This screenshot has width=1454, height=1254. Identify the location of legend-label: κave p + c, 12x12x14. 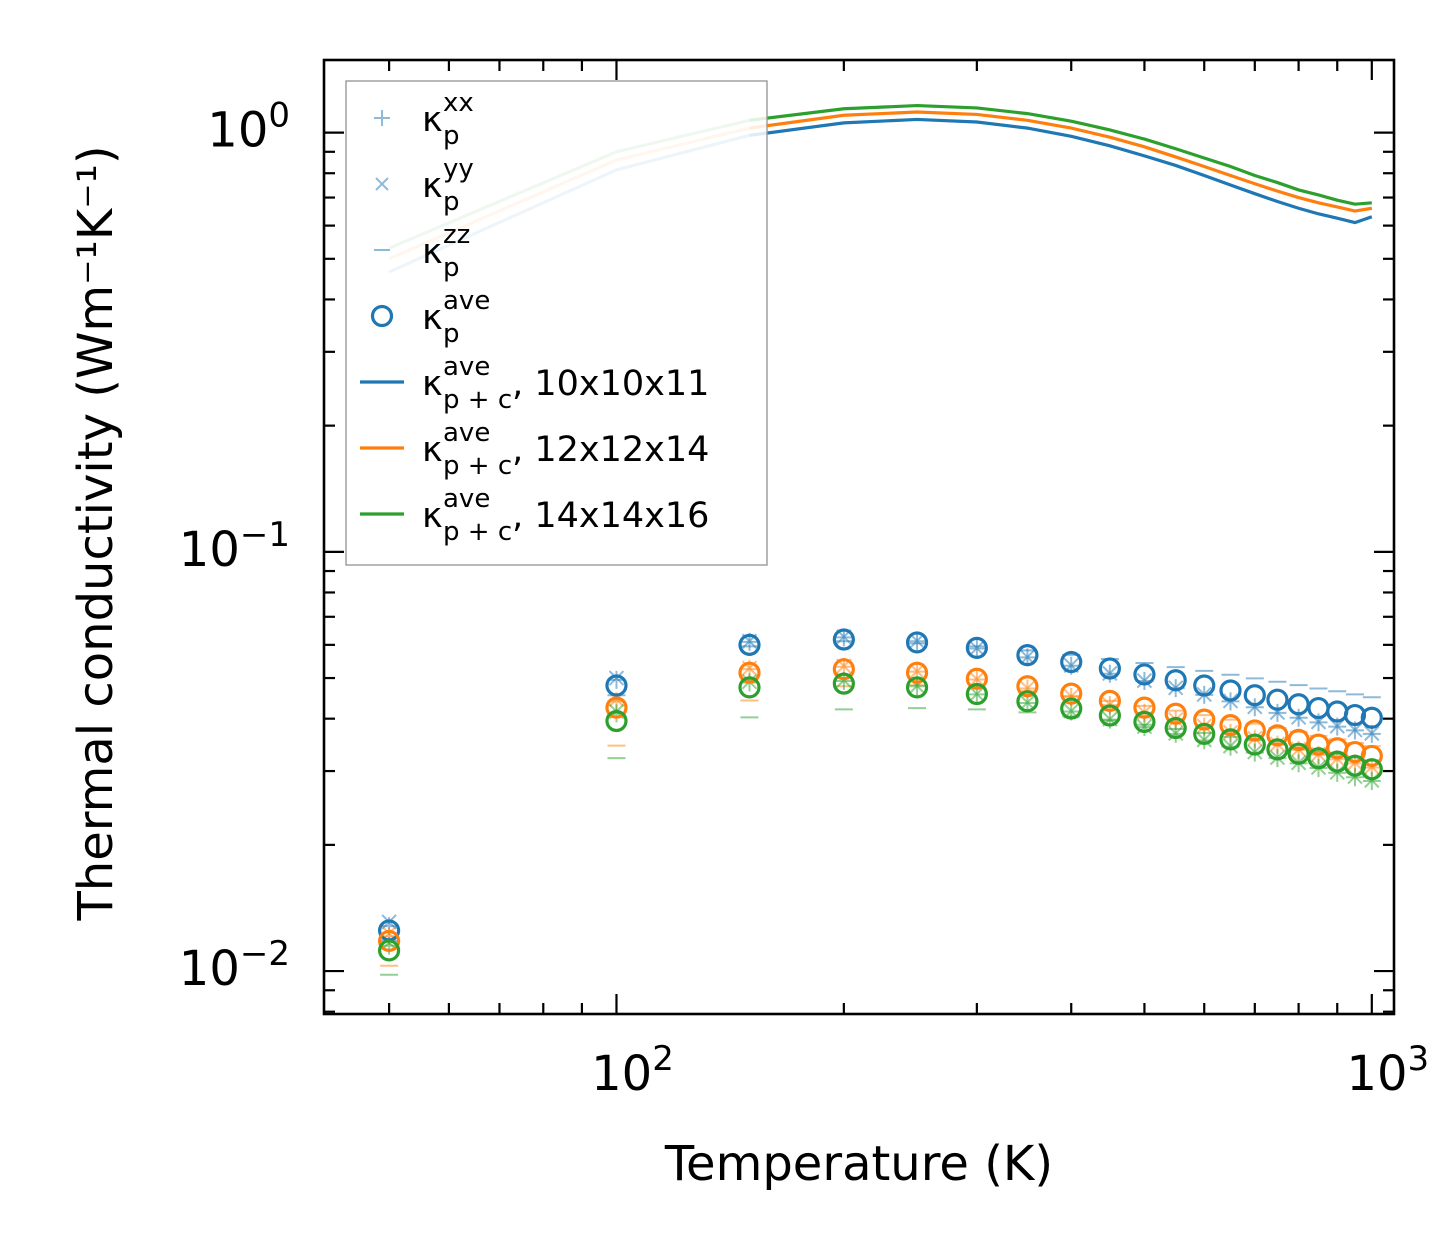
(565, 449).